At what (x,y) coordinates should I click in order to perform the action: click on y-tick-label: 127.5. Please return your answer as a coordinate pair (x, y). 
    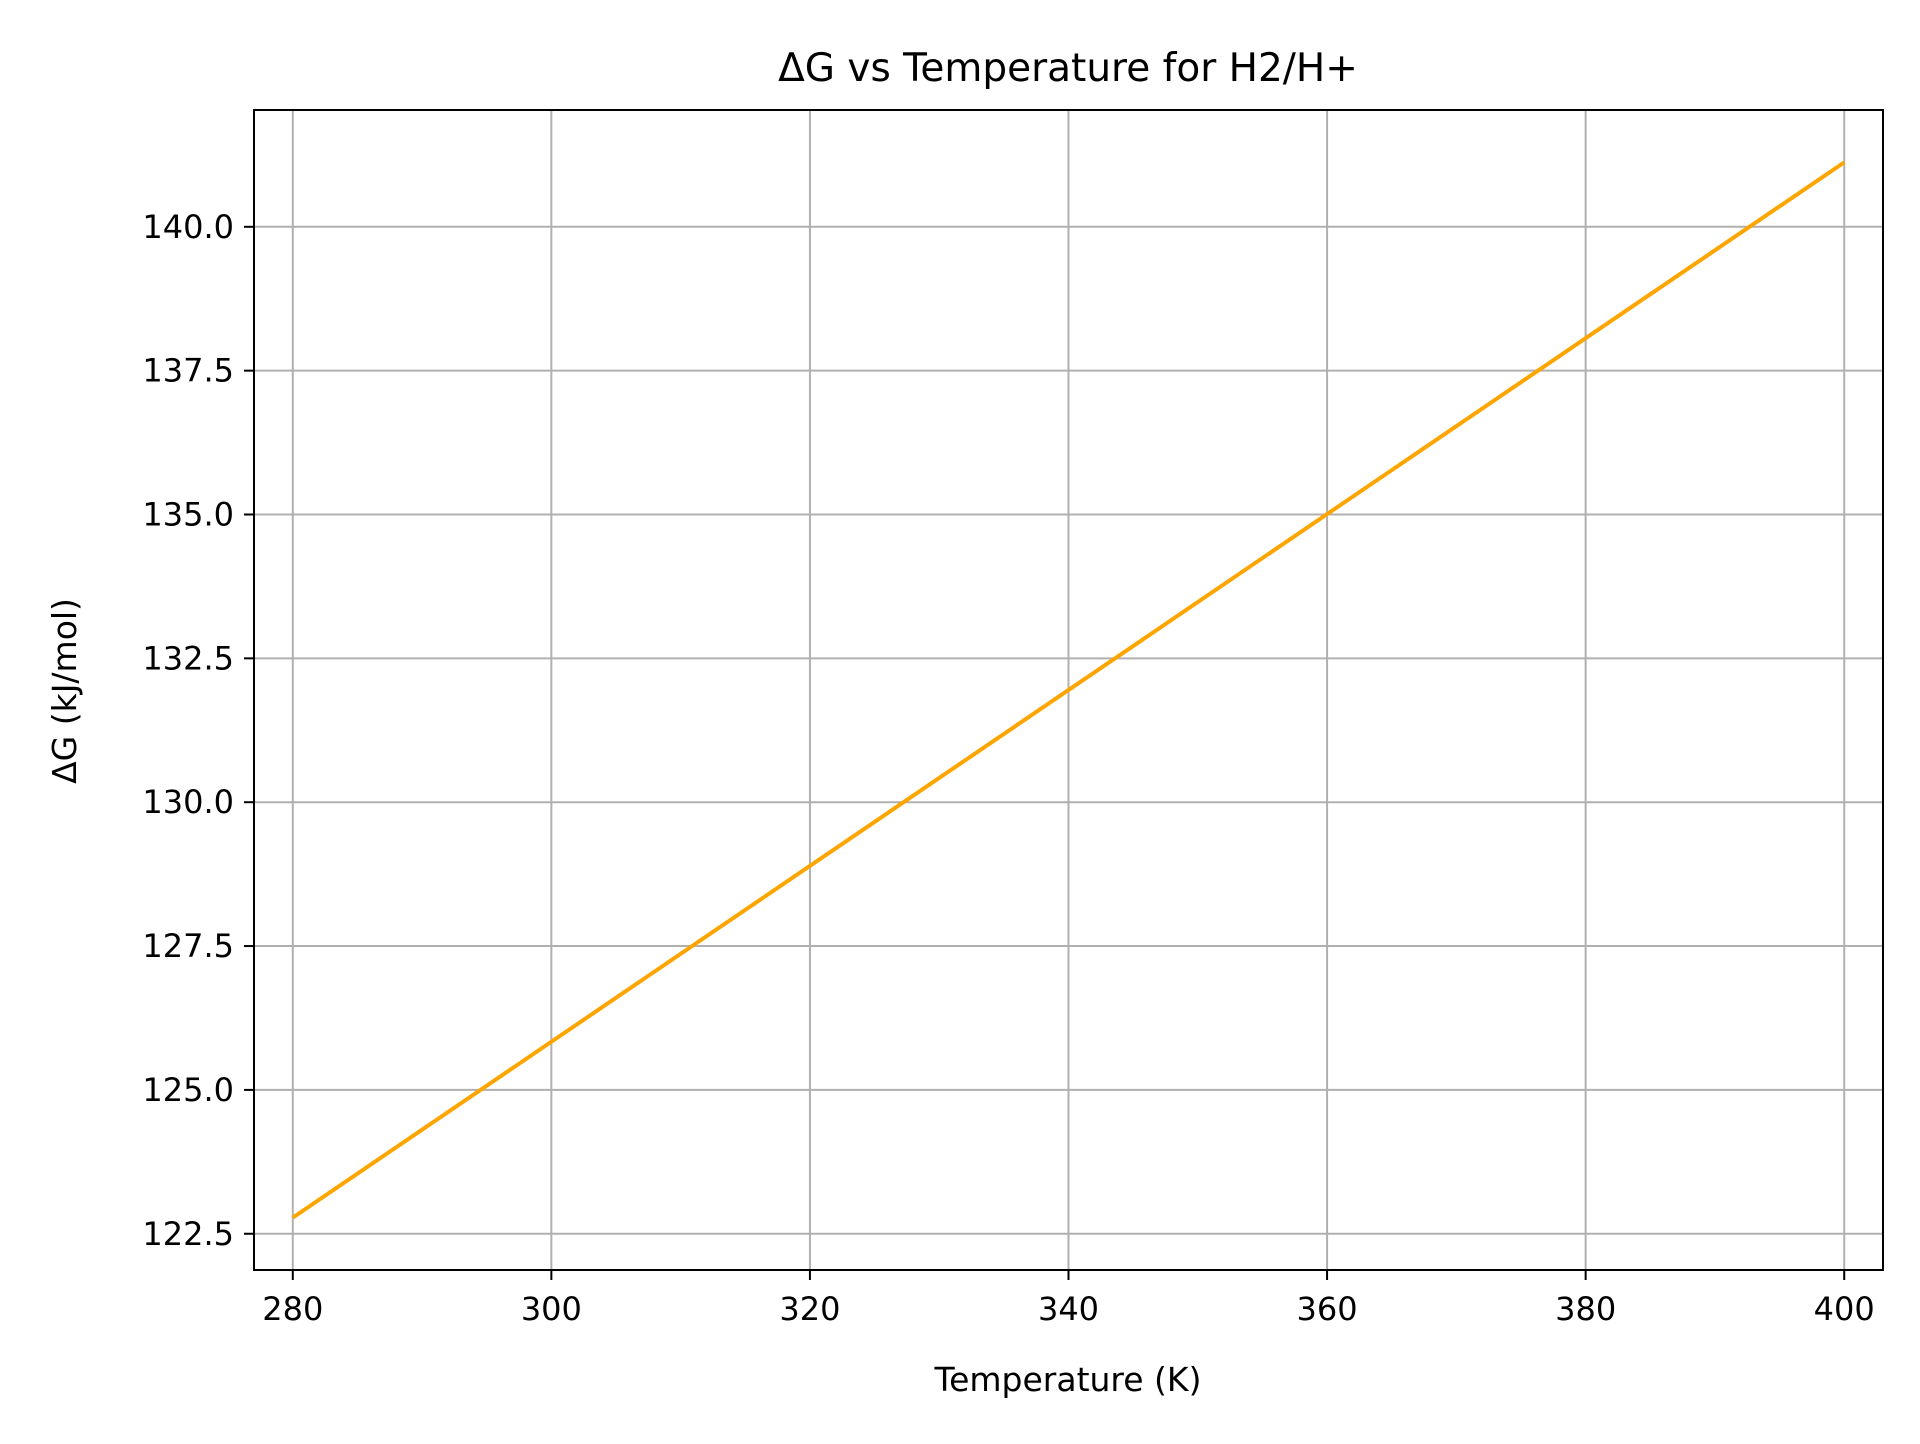
    Looking at the image, I should click on (188, 946).